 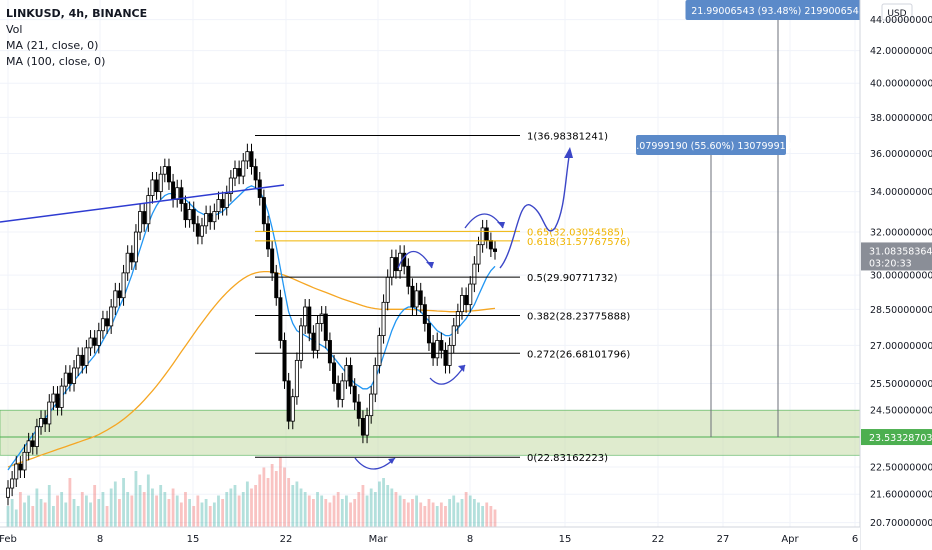 What do you see at coordinates (578, 0) in the screenshot?
I see `fib-level-label: 1.618(45.72986594)` at bounding box center [578, 0].